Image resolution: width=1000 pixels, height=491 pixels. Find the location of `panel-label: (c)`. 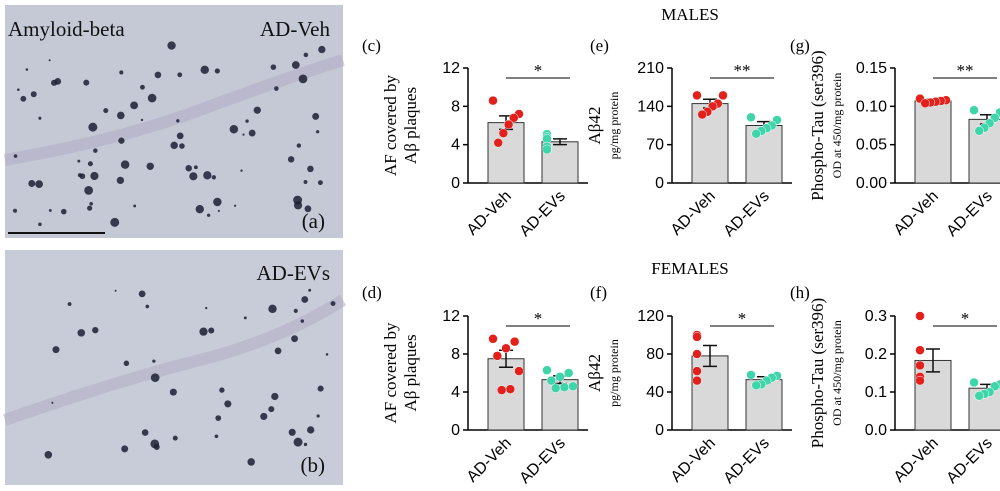

panel-label: (c) is located at coordinates (371, 45).